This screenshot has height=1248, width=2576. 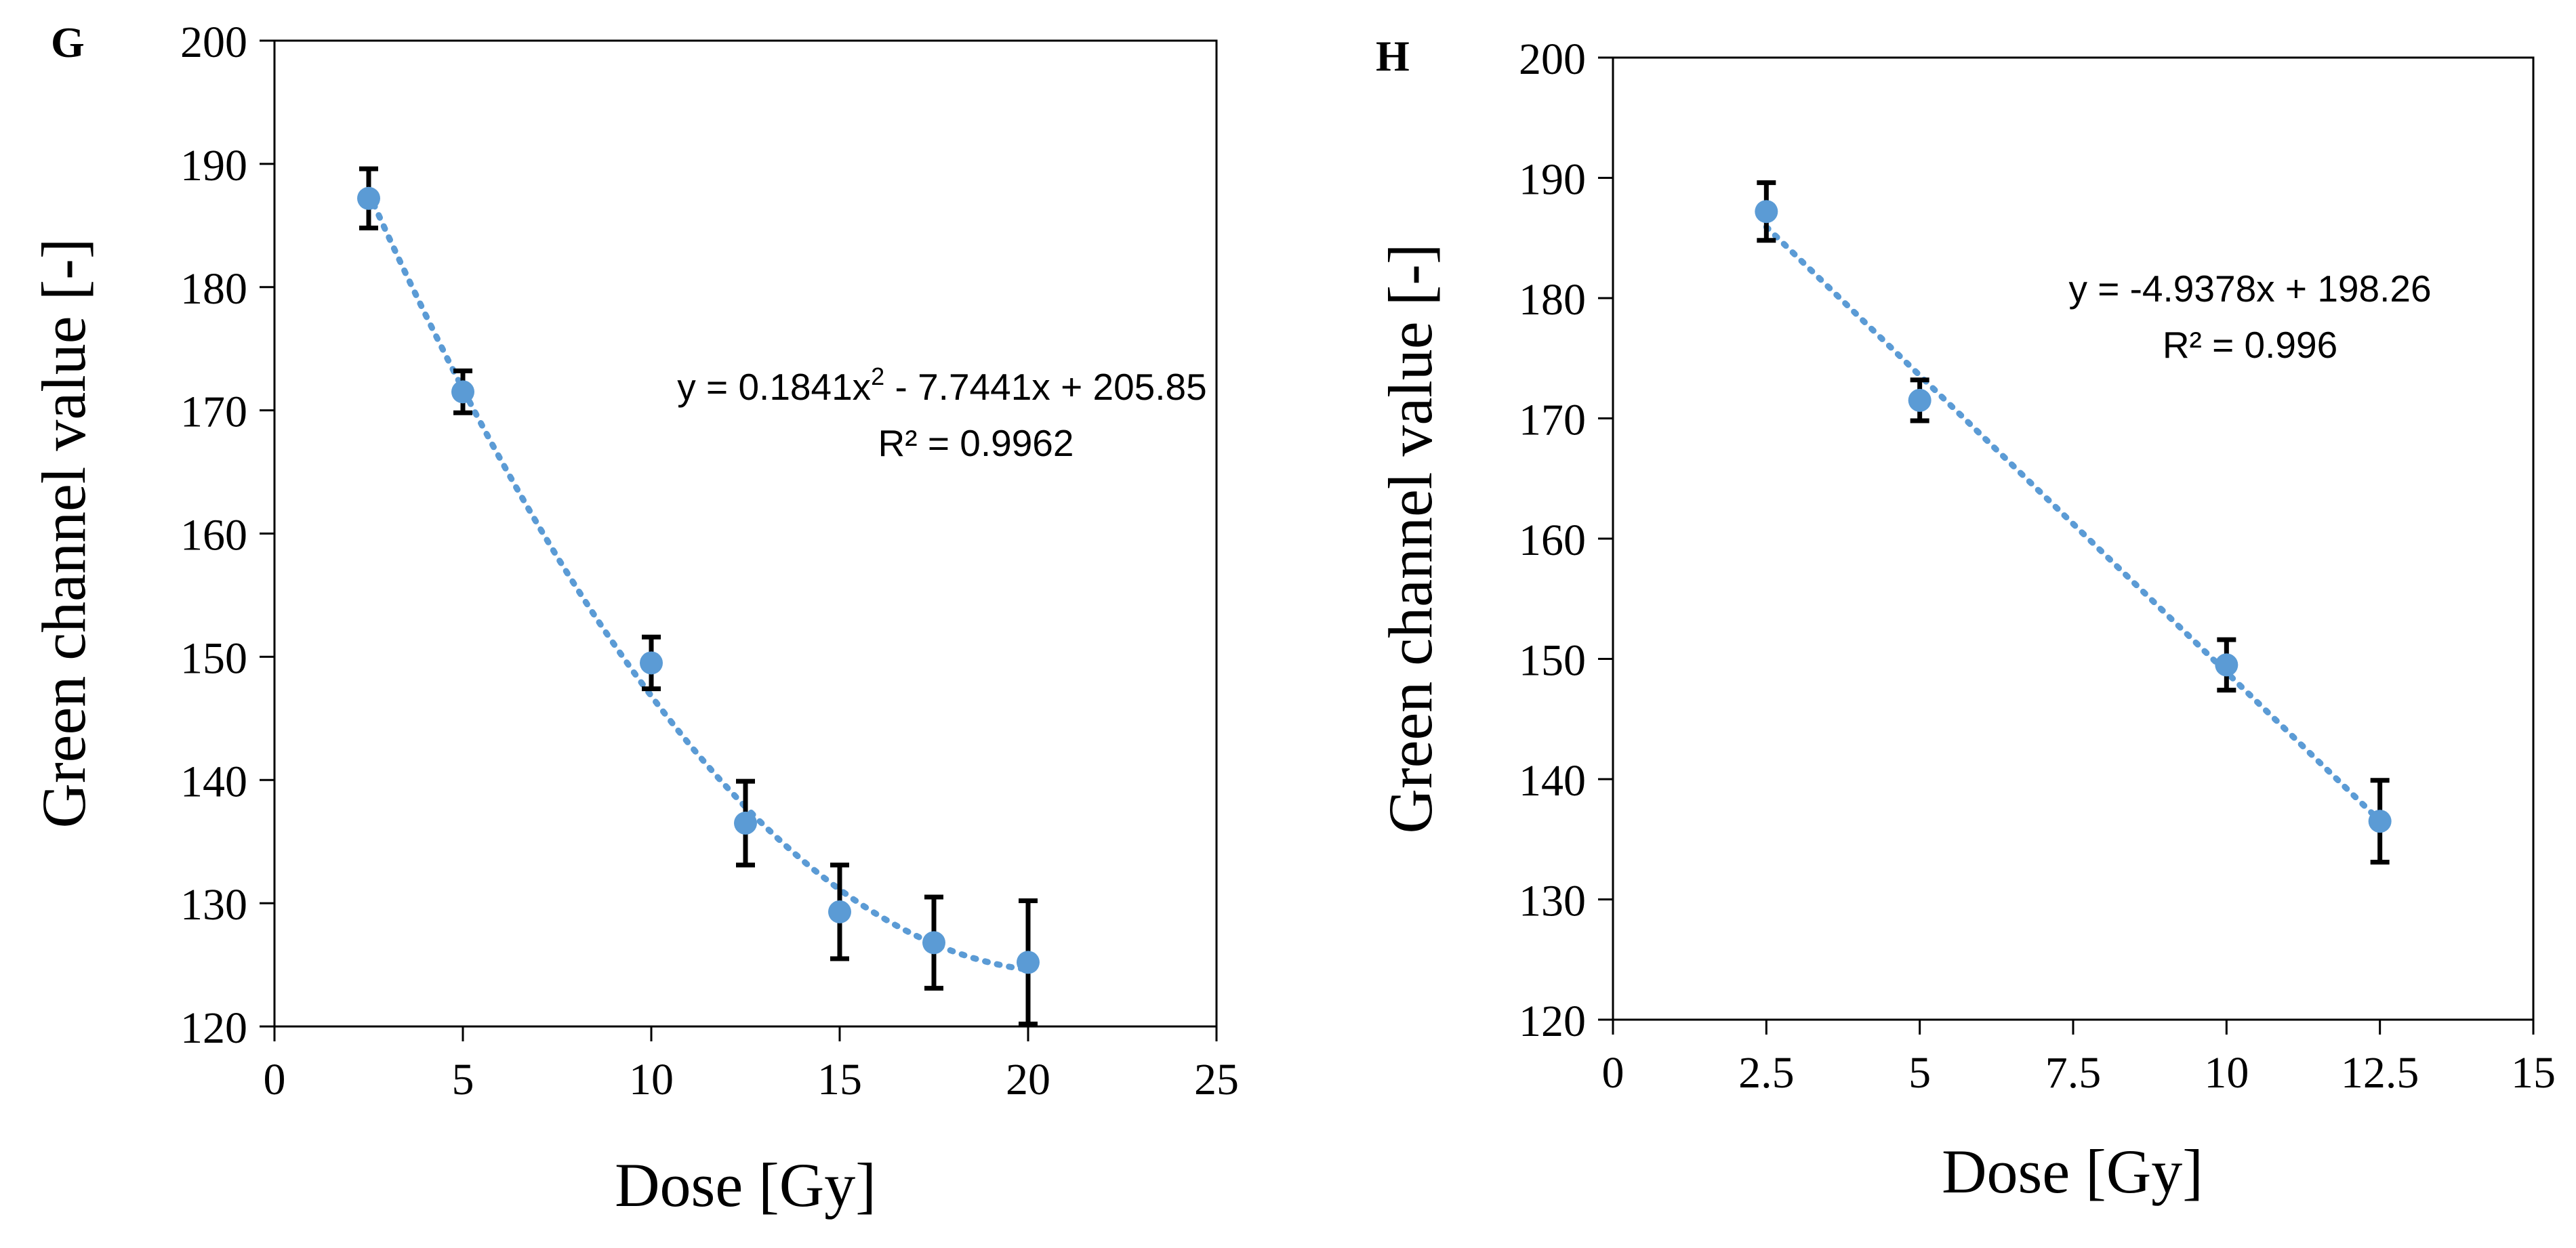 I want to click on panel-g-equation: y = 0.1841x2 - 7.7441x + 205.85, so click(x=942, y=385).